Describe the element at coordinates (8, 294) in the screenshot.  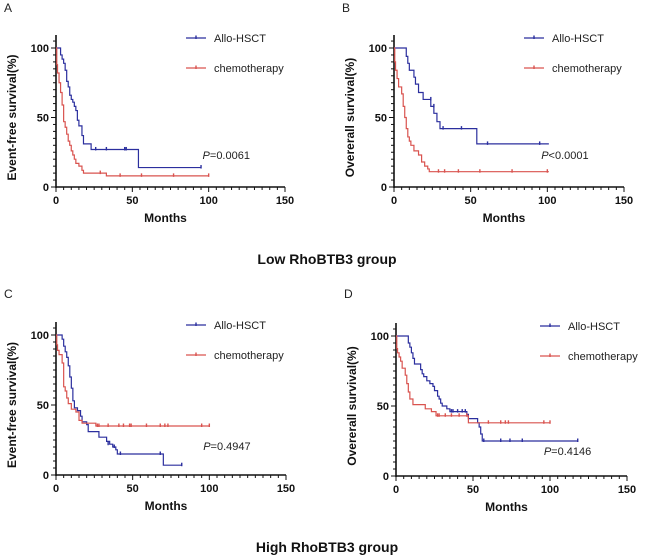
I see `panel-letter: C` at that location.